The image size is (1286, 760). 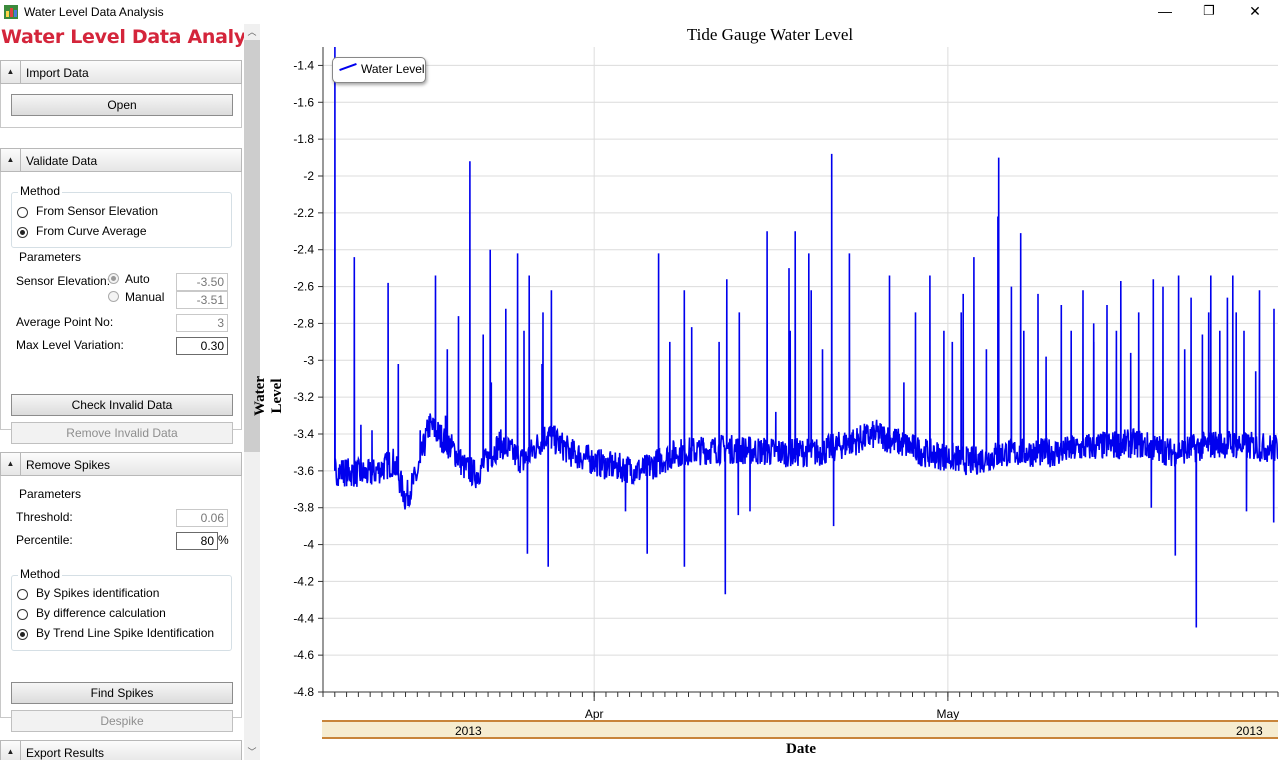 I want to click on y-tick-label: -3, so click(x=308, y=360).